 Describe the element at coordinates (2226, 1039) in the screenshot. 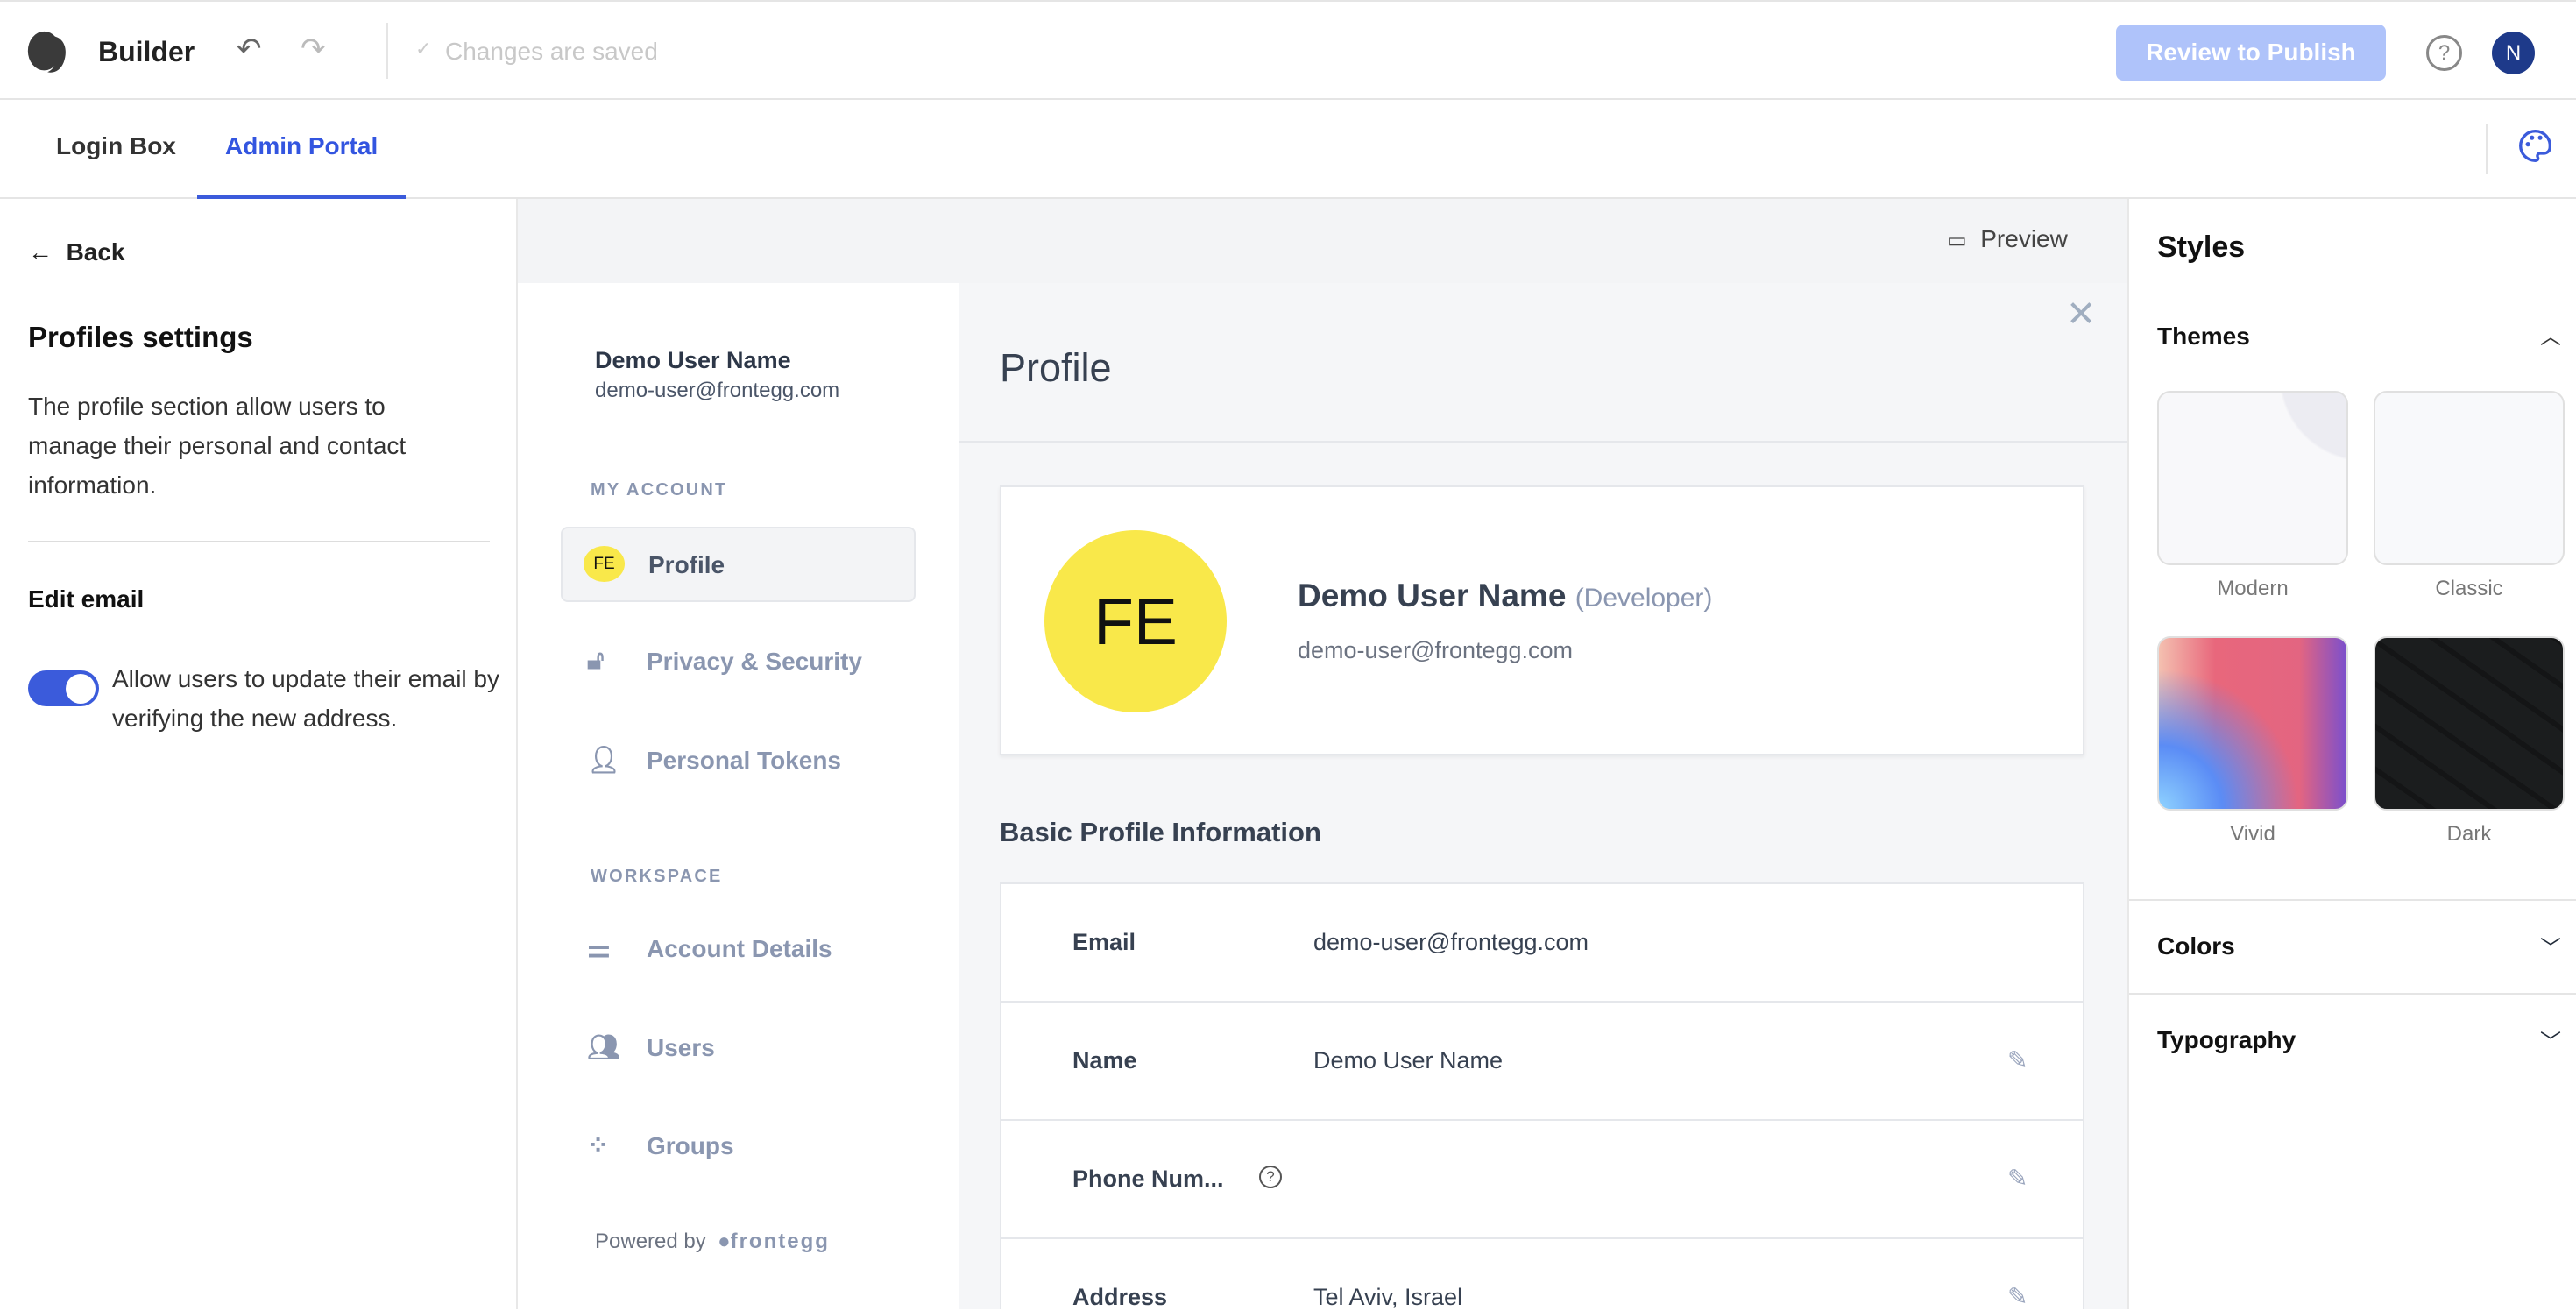

I see `typography-title: Typography` at that location.